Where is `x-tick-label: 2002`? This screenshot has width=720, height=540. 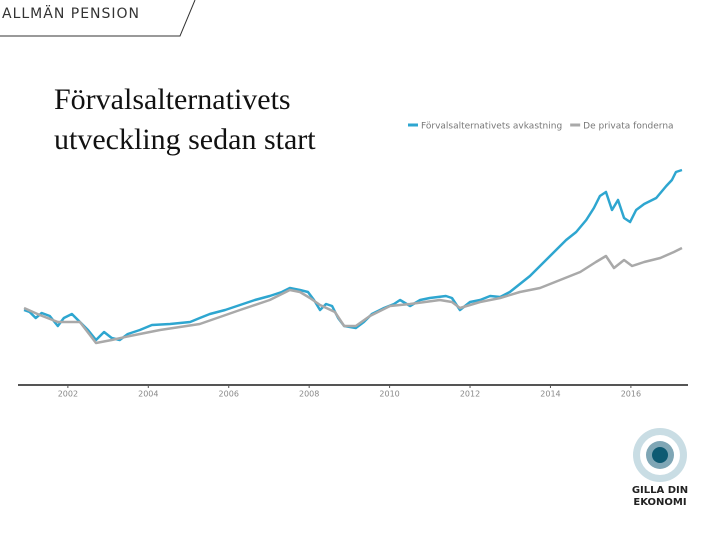 x-tick-label: 2002 is located at coordinates (68, 394).